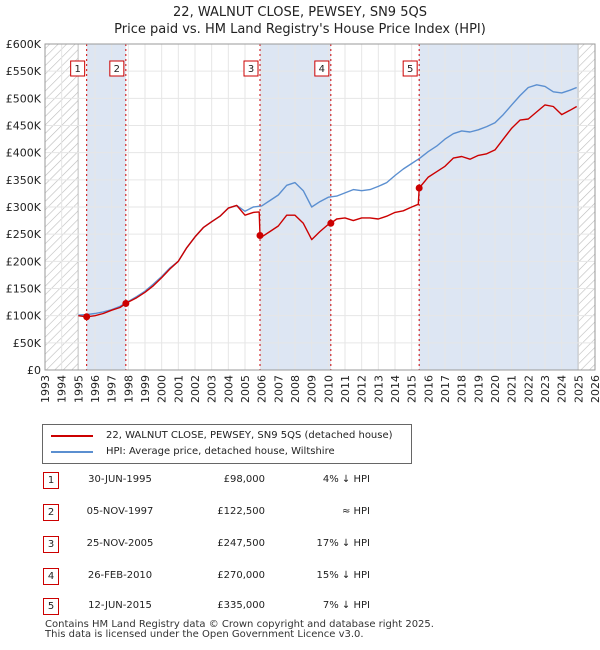 Image resolution: width=600 pixels, height=650 pixels. I want to click on x-tick-label: 2020, so click(495, 389).